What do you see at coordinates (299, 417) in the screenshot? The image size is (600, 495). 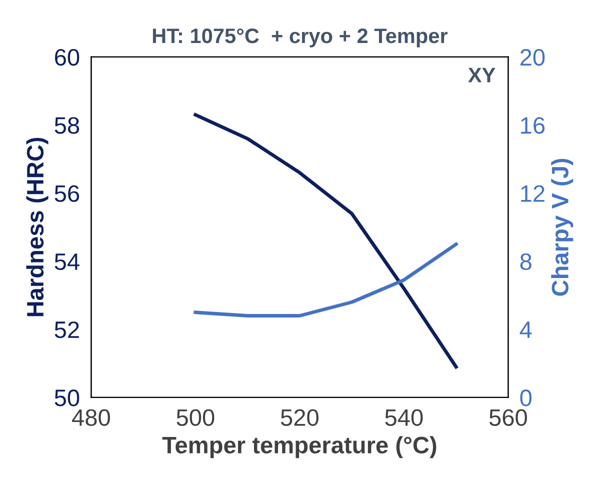 I see `x-tick-label: 520` at bounding box center [299, 417].